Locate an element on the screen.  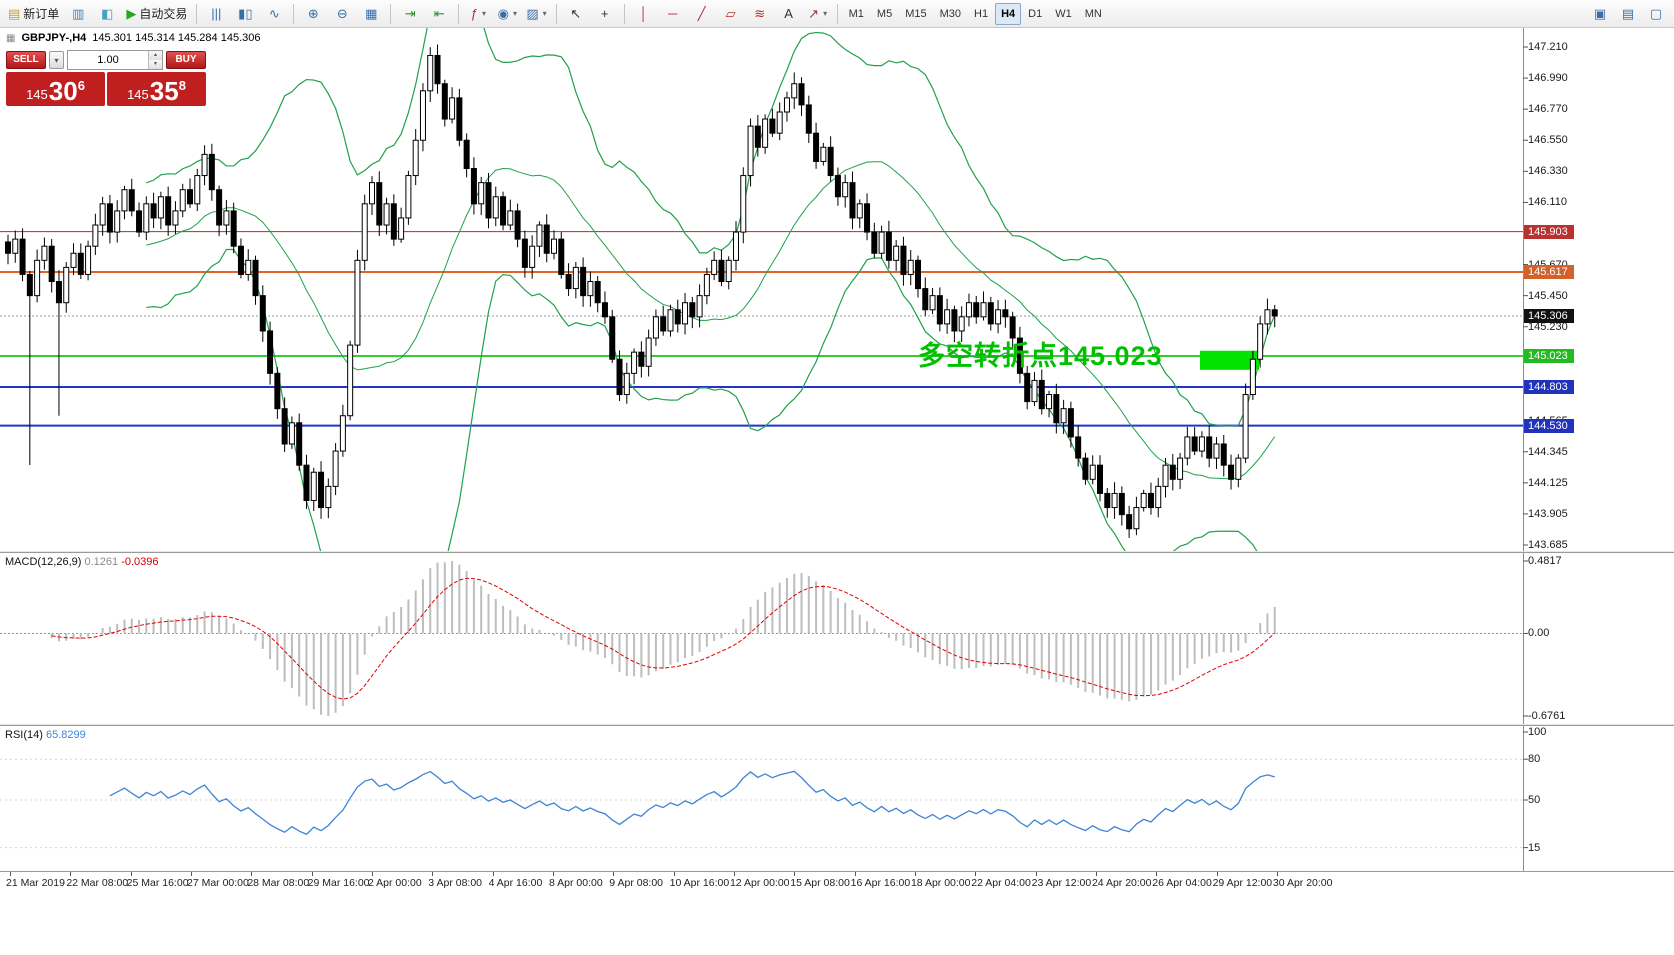
candlestick-chart-button: ▮▯ is located at coordinates (245, 14).